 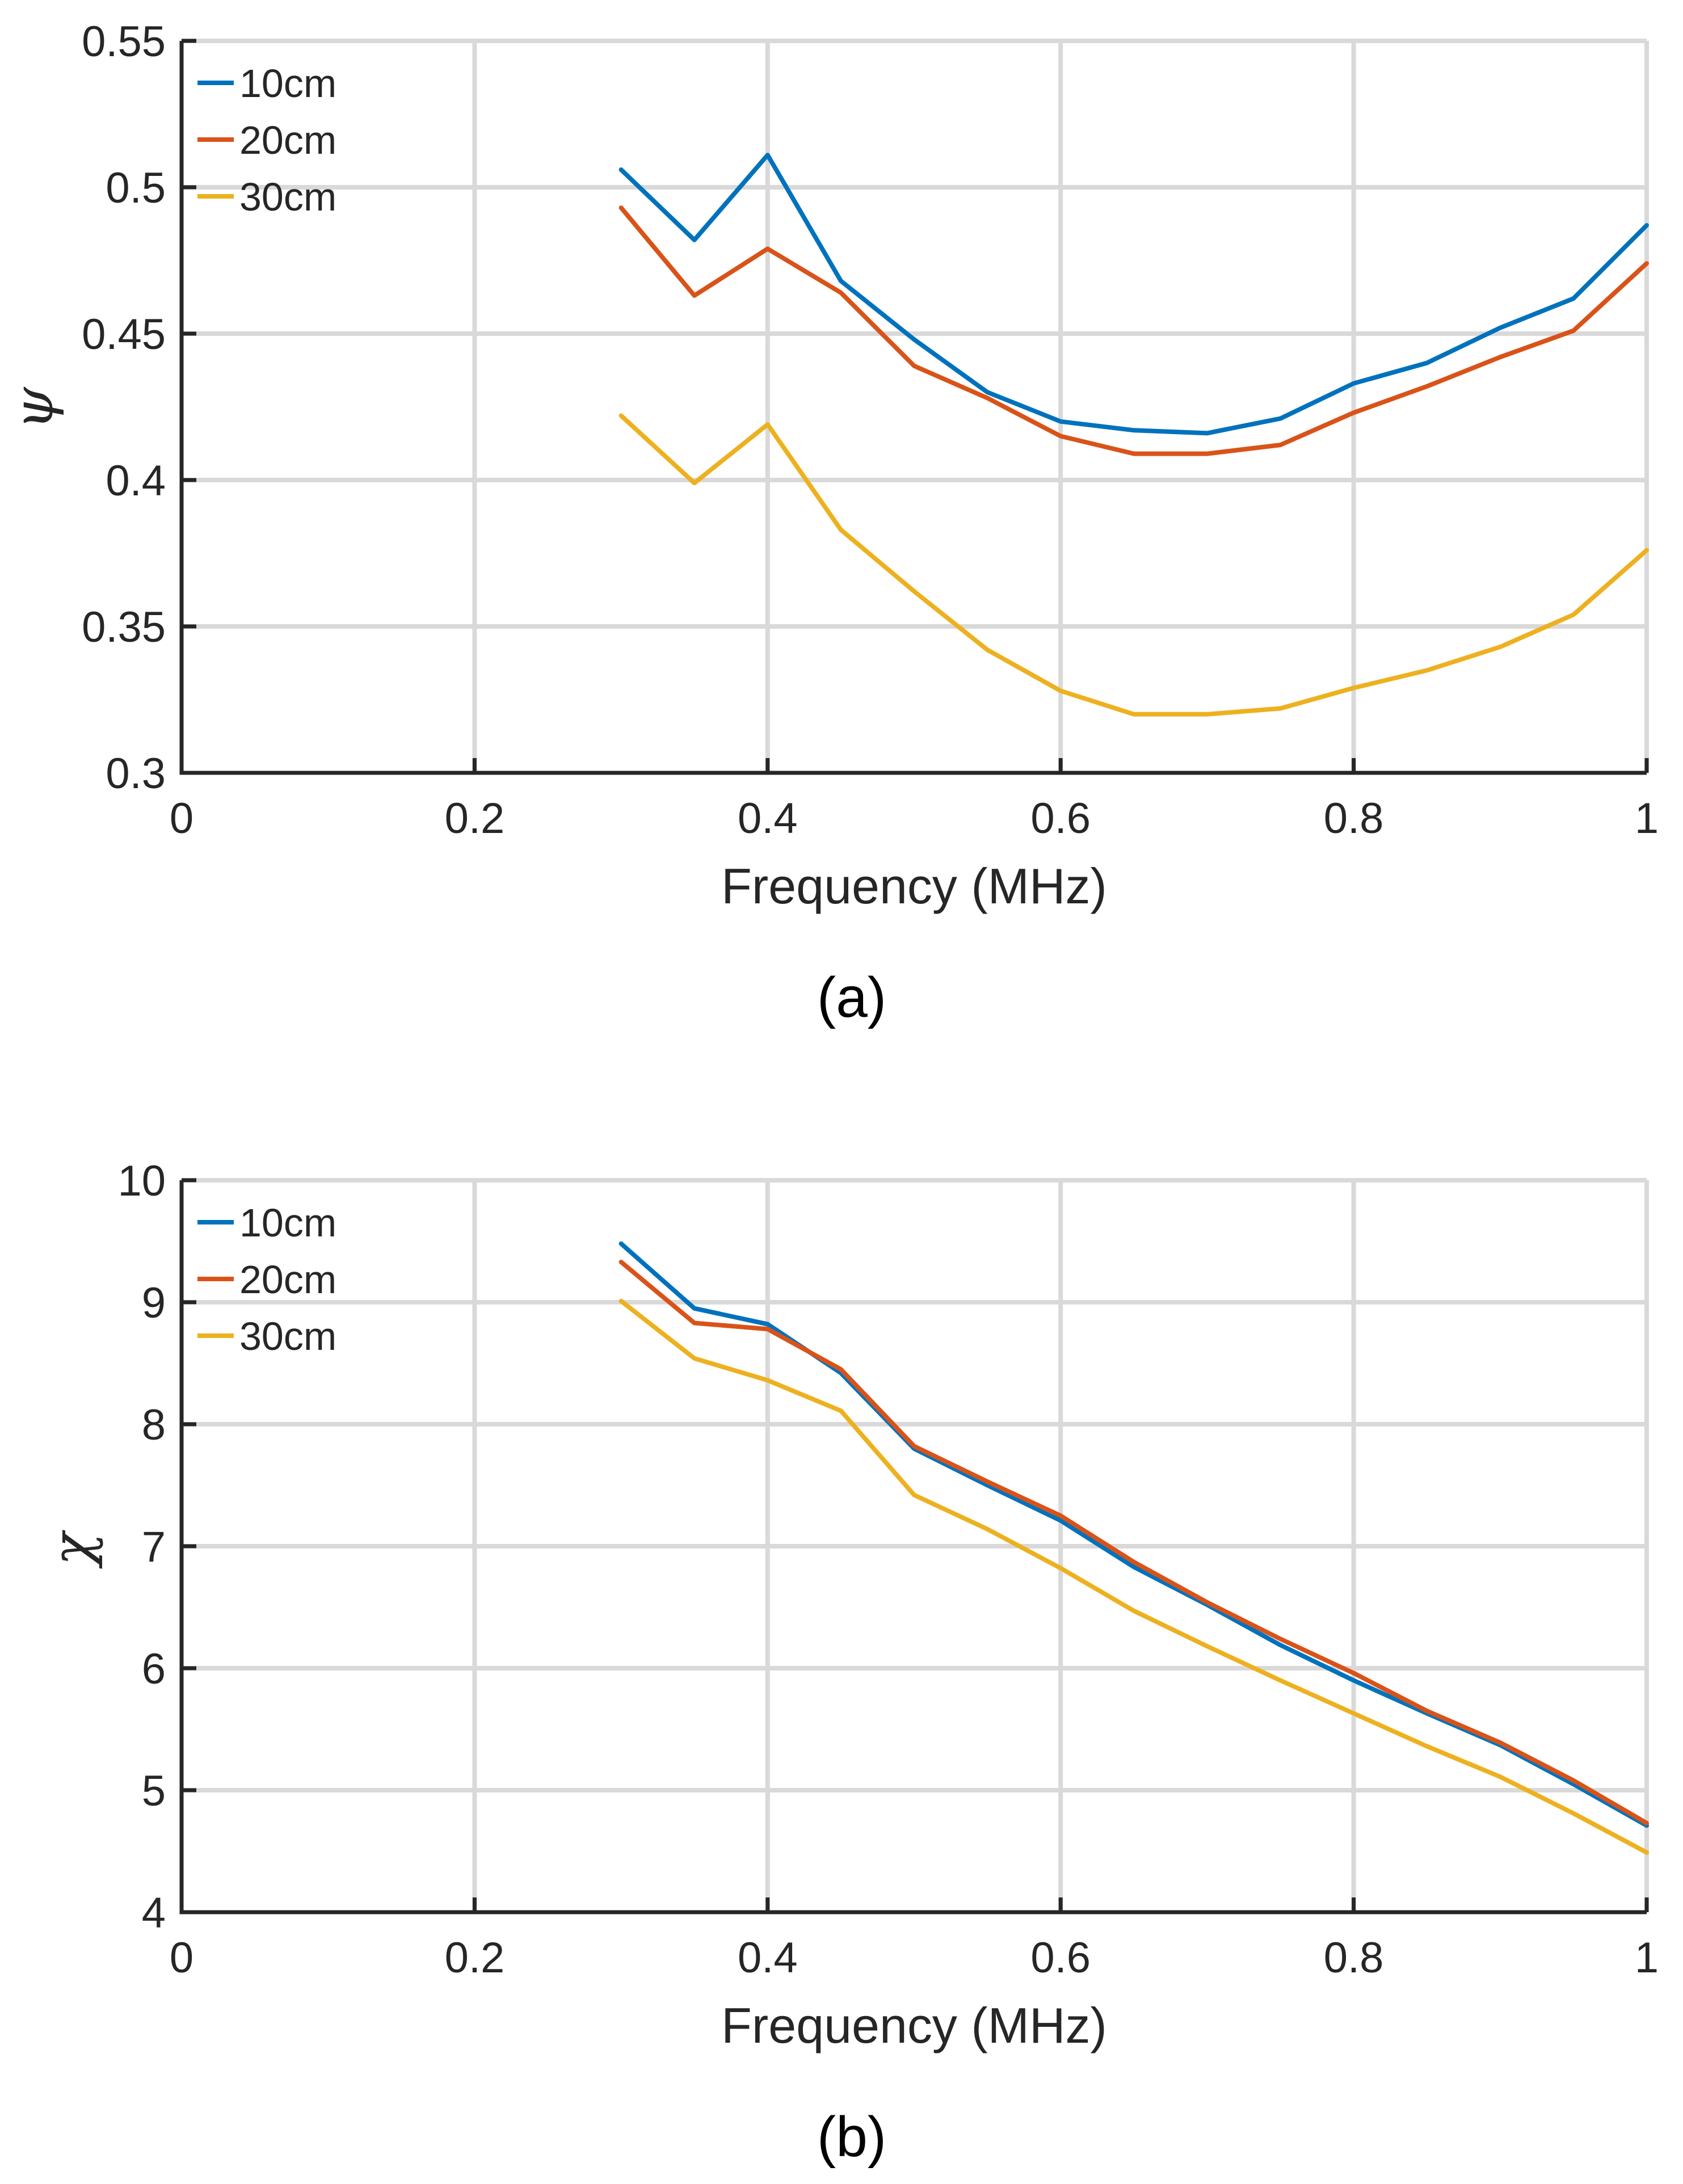 What do you see at coordinates (136, 774) in the screenshot?
I see `y-tick-label: 0.3` at bounding box center [136, 774].